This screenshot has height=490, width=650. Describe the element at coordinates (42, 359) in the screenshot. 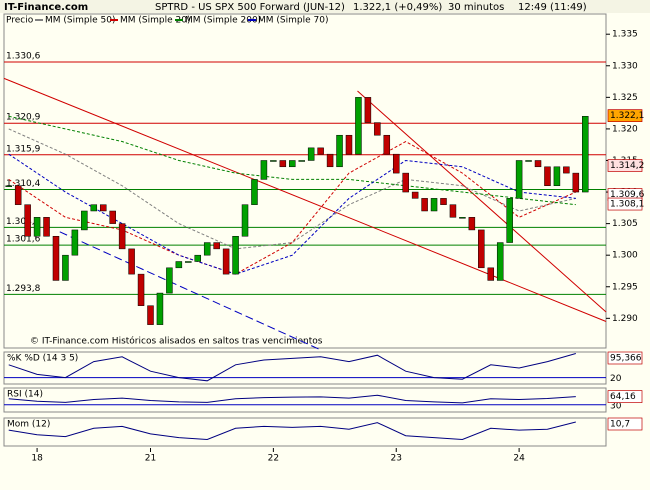

I see `indicator-title: %K %D (14 3 5)` at that location.